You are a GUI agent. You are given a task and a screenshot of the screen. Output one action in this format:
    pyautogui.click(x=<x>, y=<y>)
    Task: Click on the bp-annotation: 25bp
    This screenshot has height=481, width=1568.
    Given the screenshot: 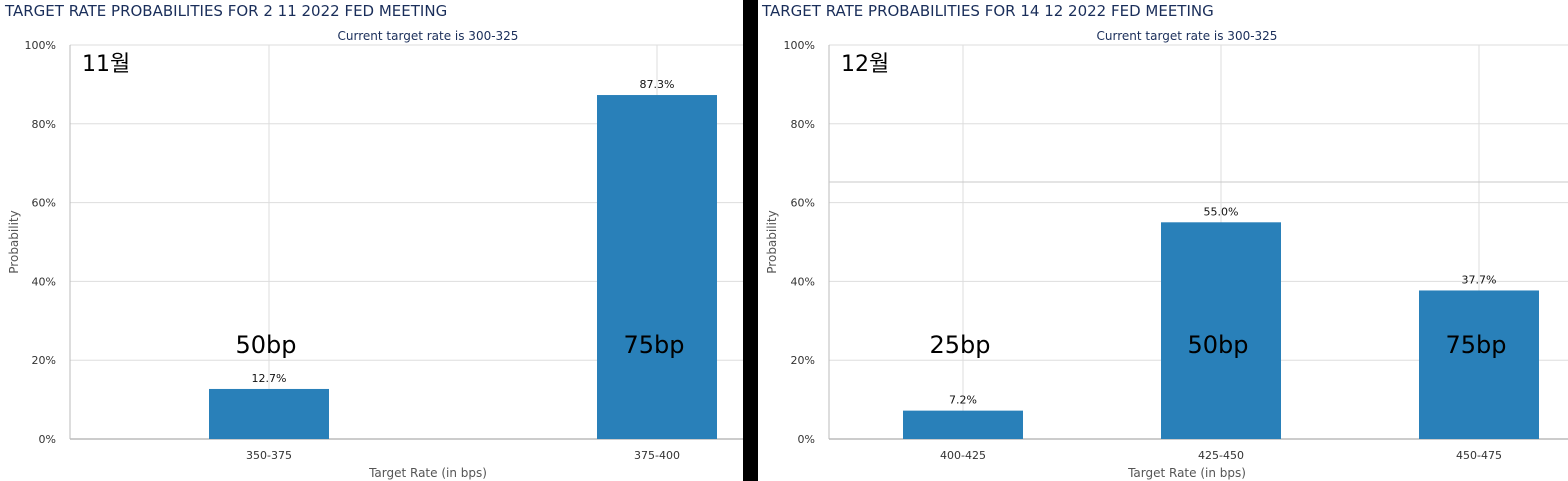 What is the action you would take?
    pyautogui.click(x=959, y=345)
    